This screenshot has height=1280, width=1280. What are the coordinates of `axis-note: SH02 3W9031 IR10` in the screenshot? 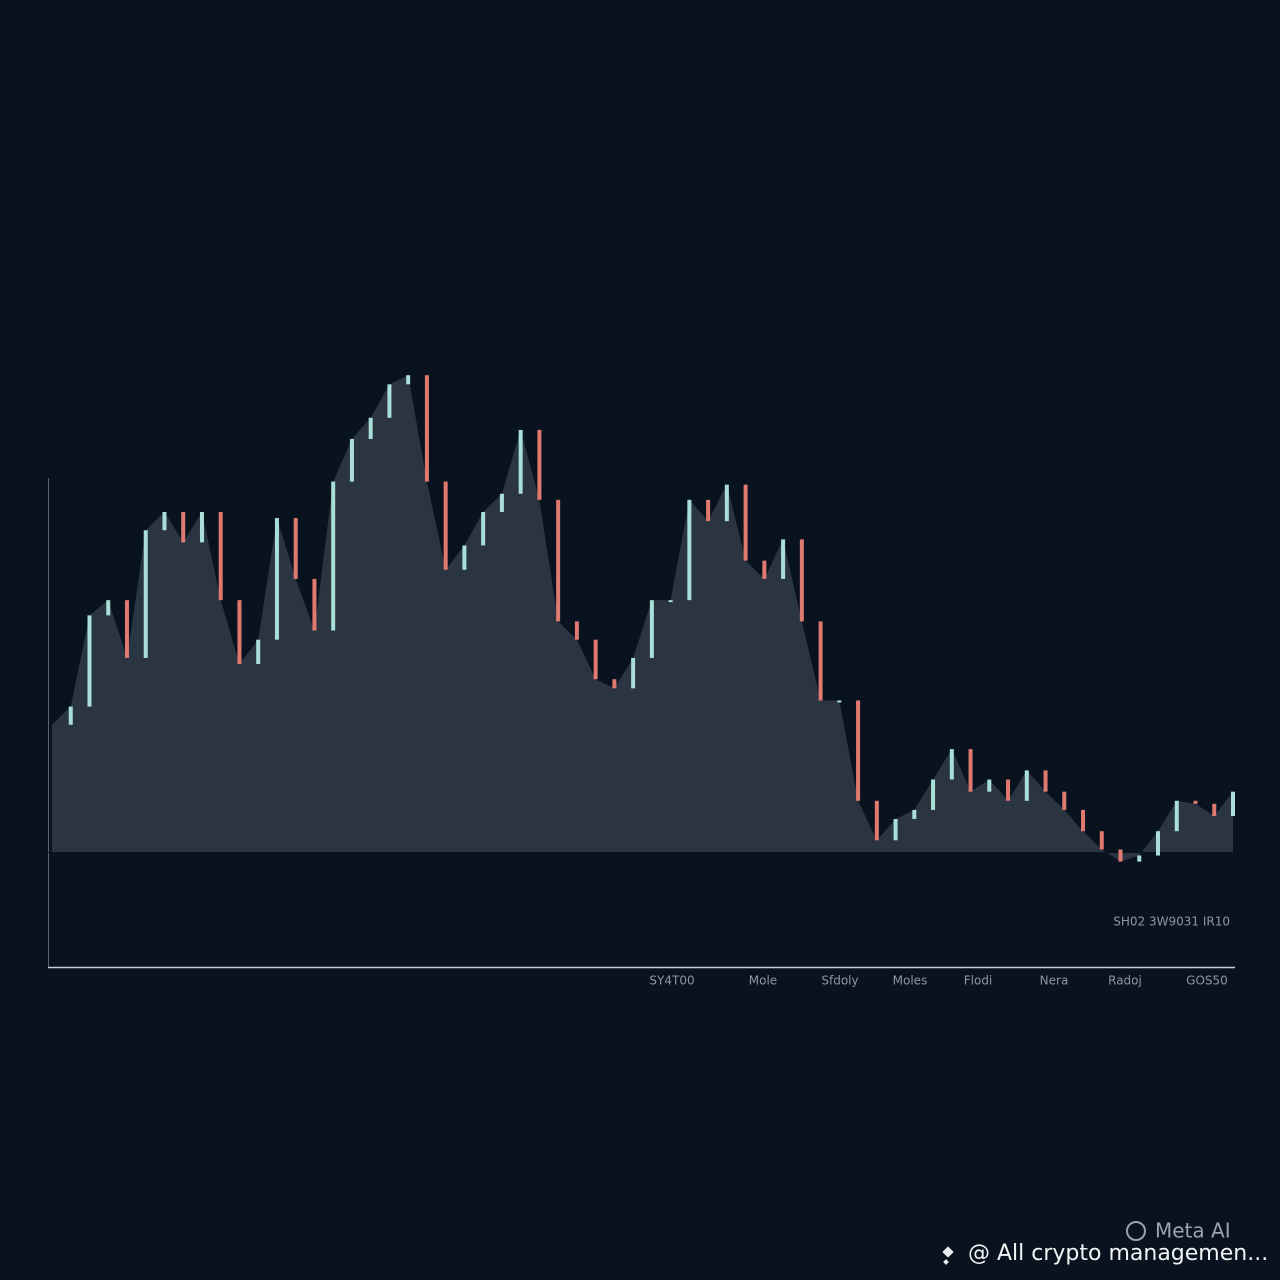 It's located at (1171, 922).